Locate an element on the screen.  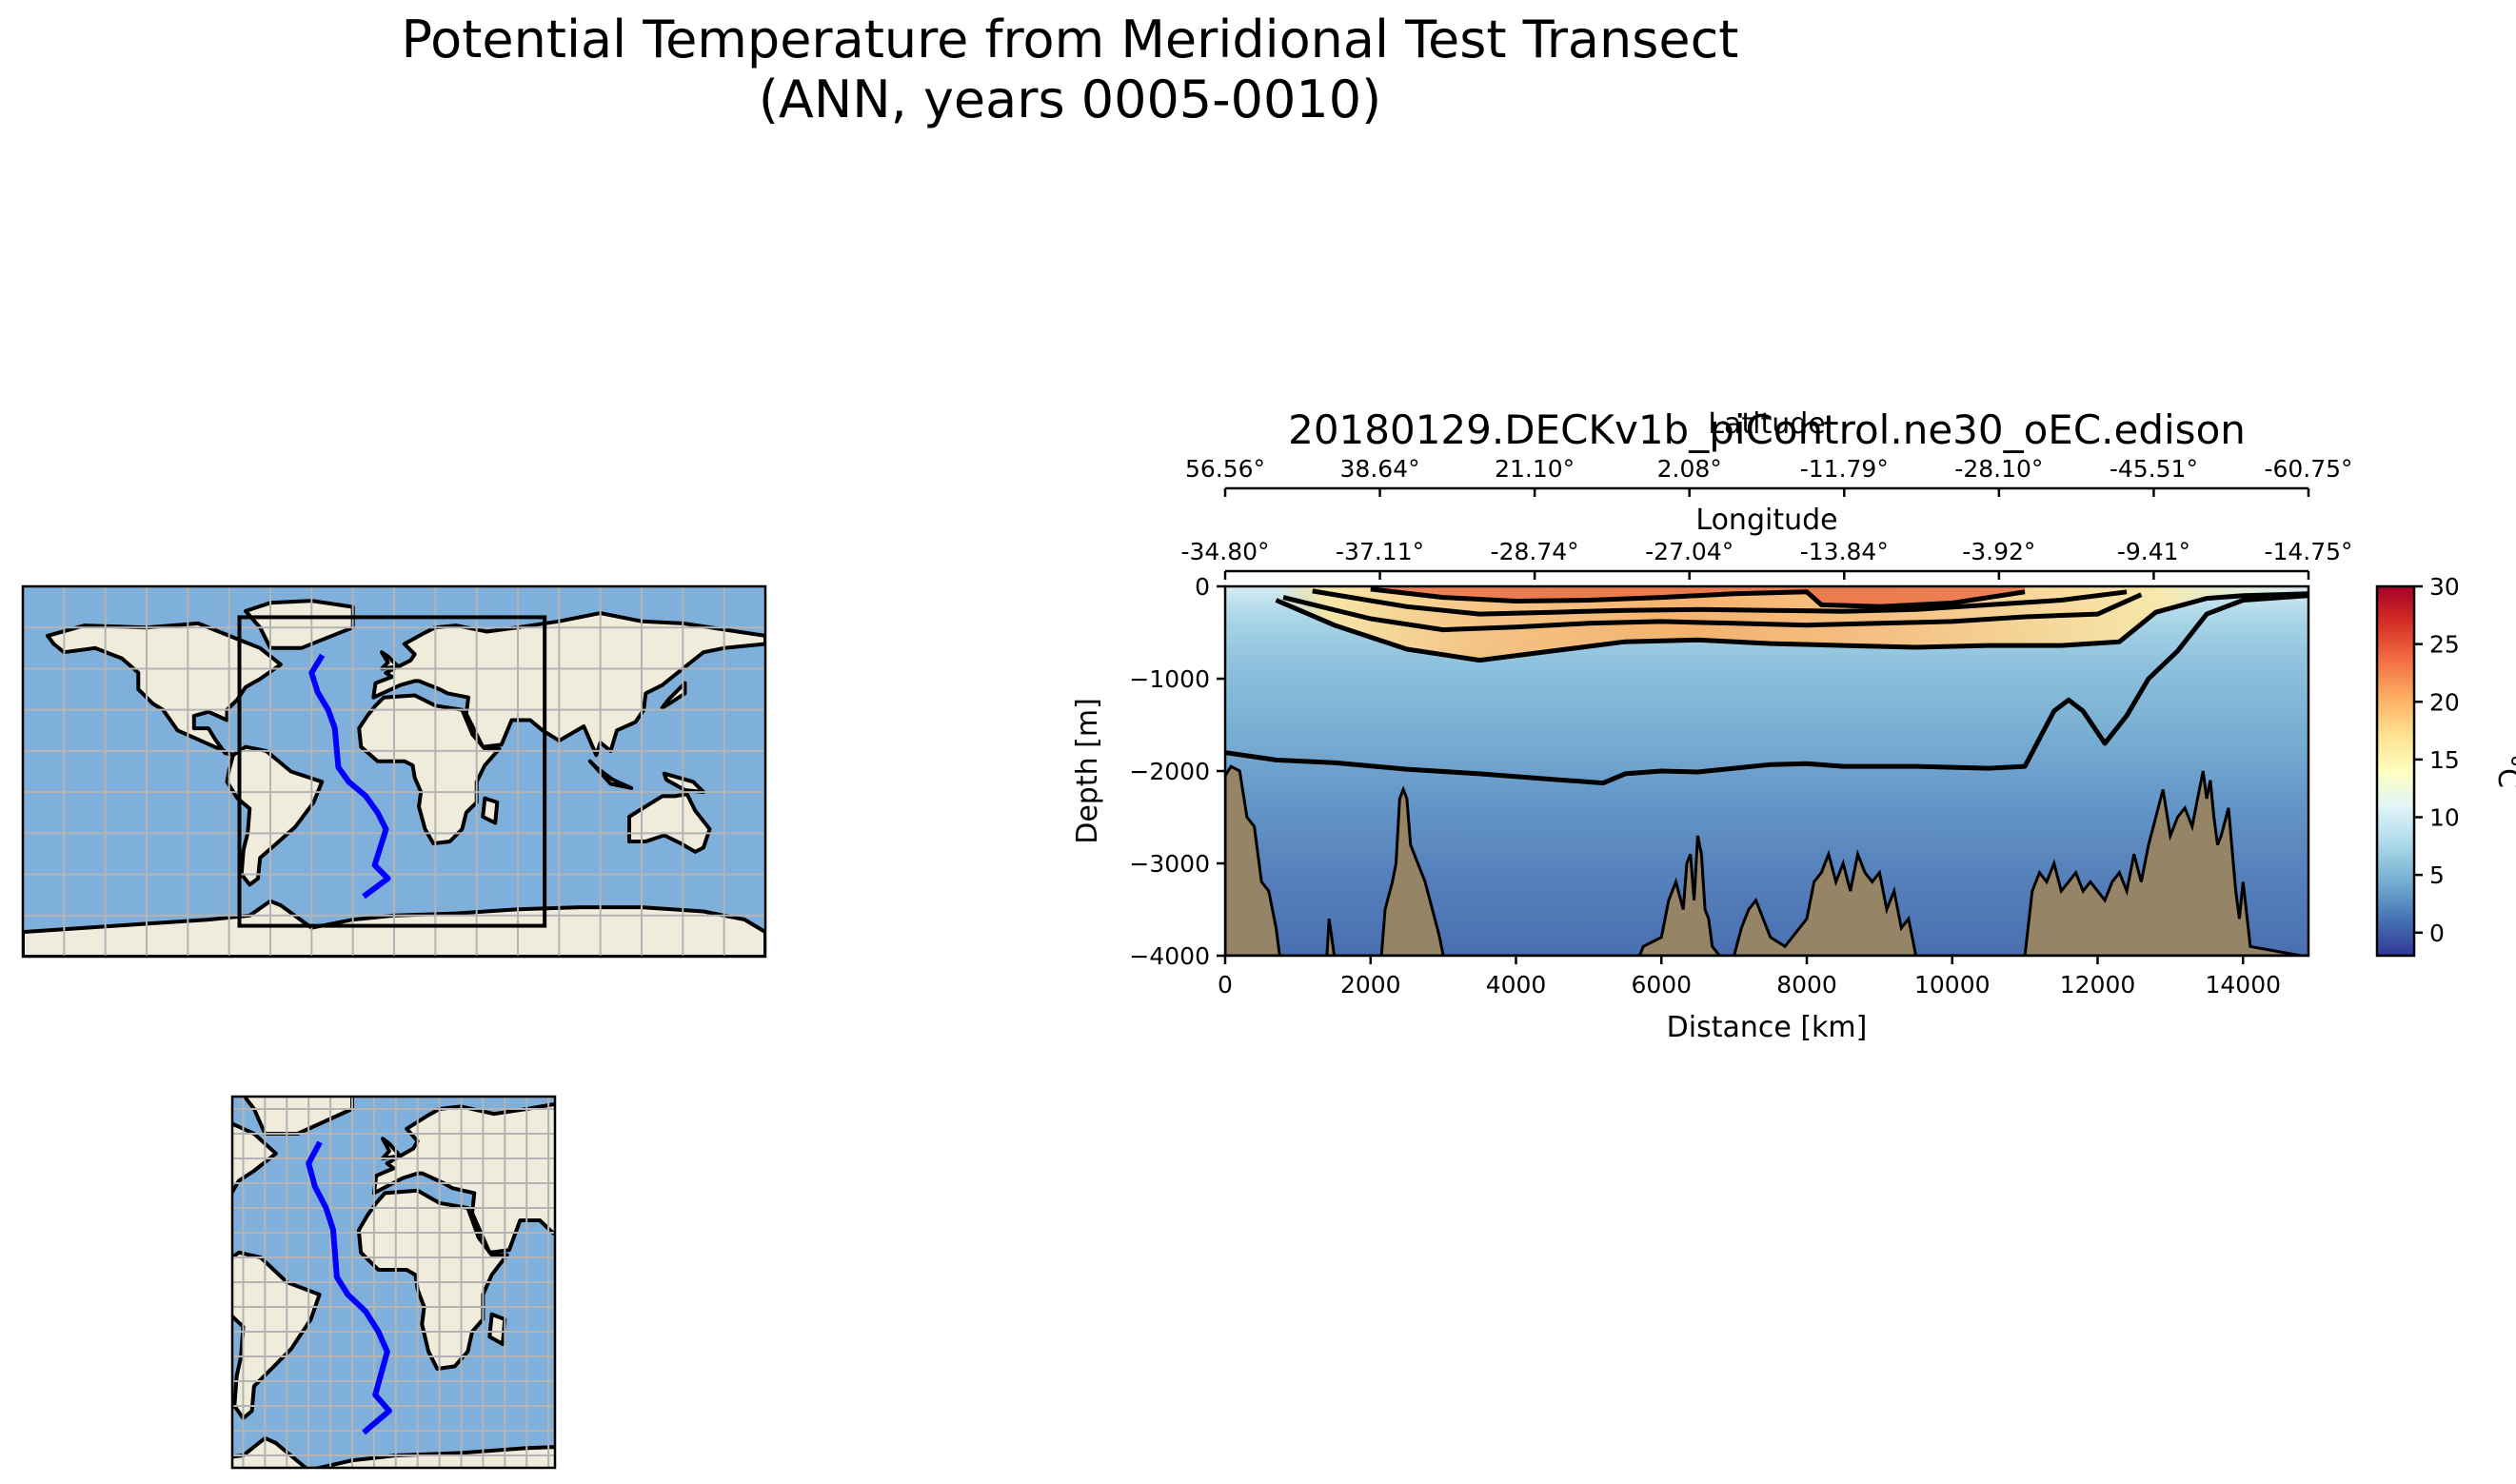
global-map is located at coordinates (394, 772).